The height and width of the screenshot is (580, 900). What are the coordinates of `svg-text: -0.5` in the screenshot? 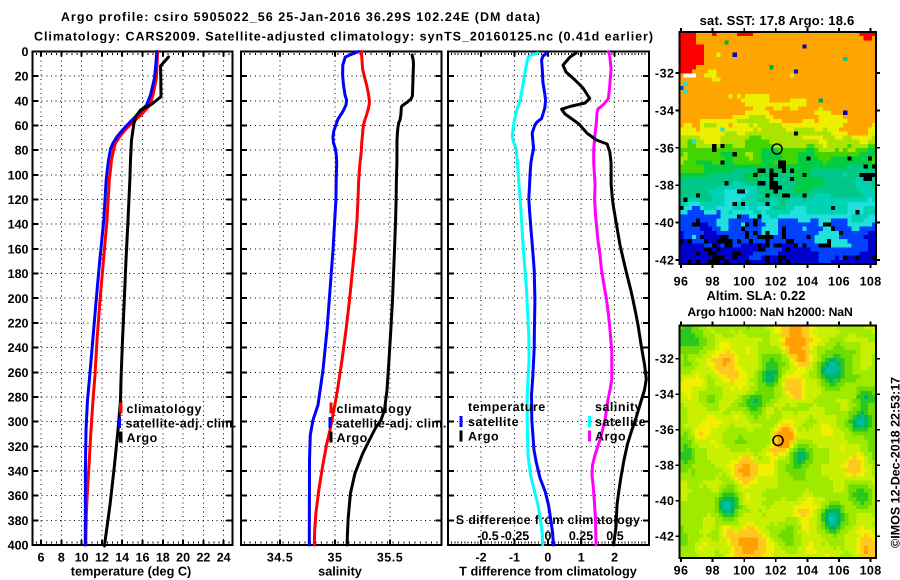 It's located at (488, 536).